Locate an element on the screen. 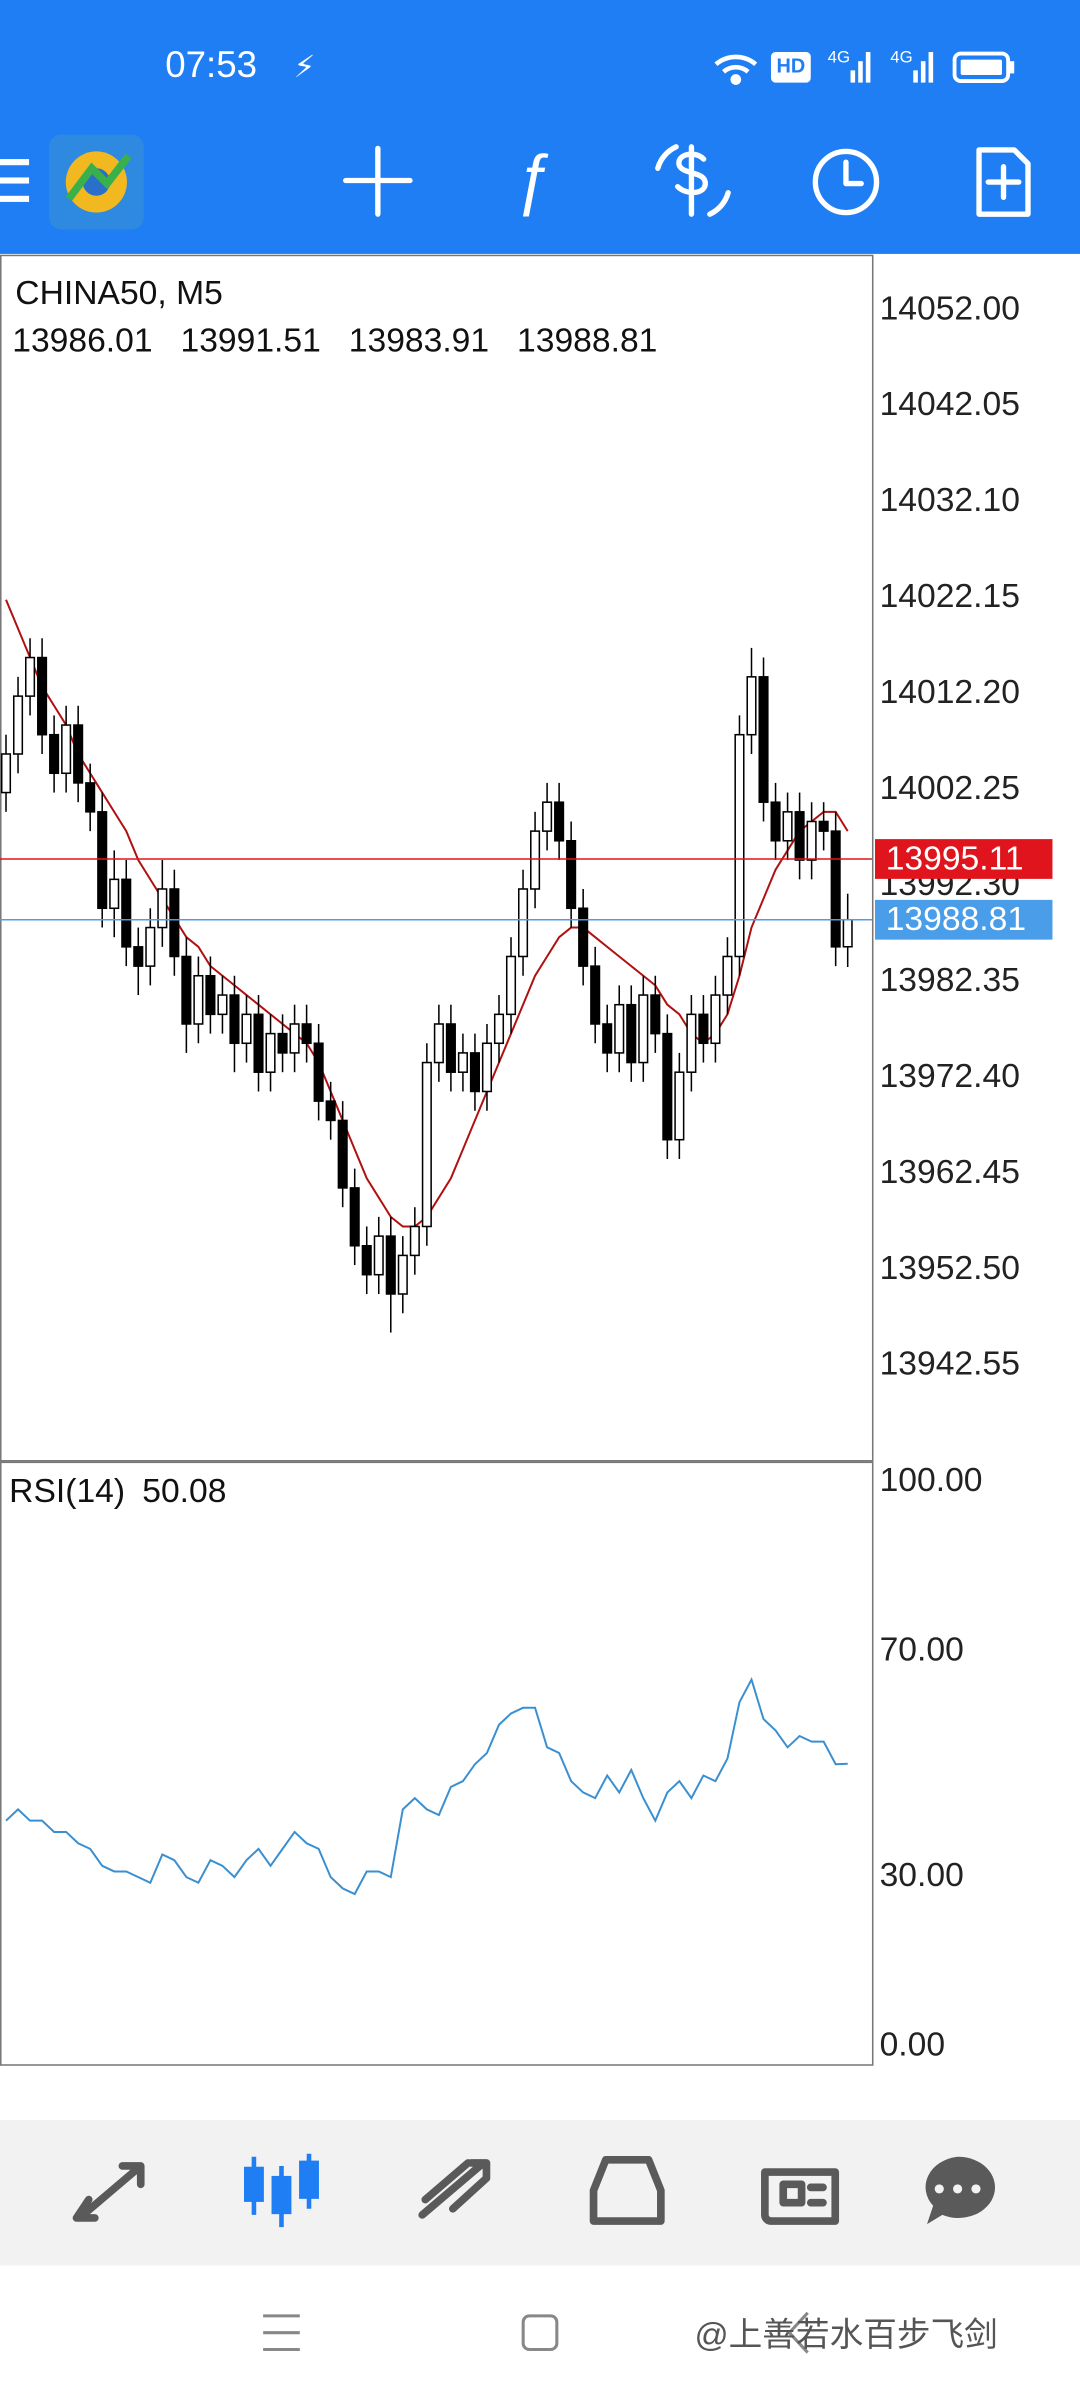  chat-tab is located at coordinates (960, 2190).